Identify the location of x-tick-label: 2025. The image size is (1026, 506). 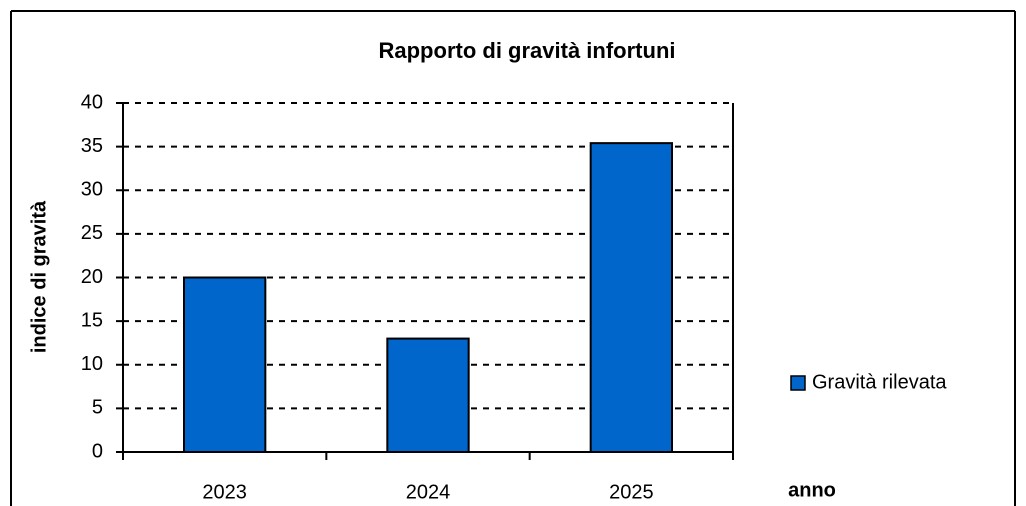
(631, 492).